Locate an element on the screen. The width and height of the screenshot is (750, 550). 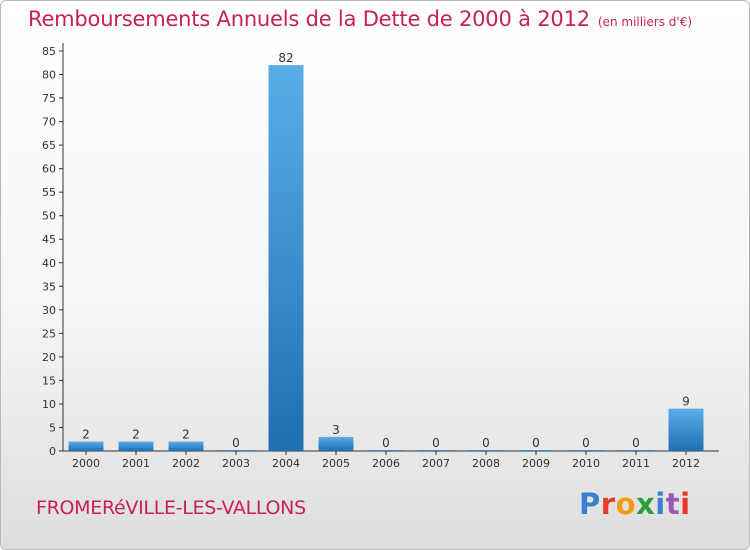
bar-2006 is located at coordinates (386, 450).